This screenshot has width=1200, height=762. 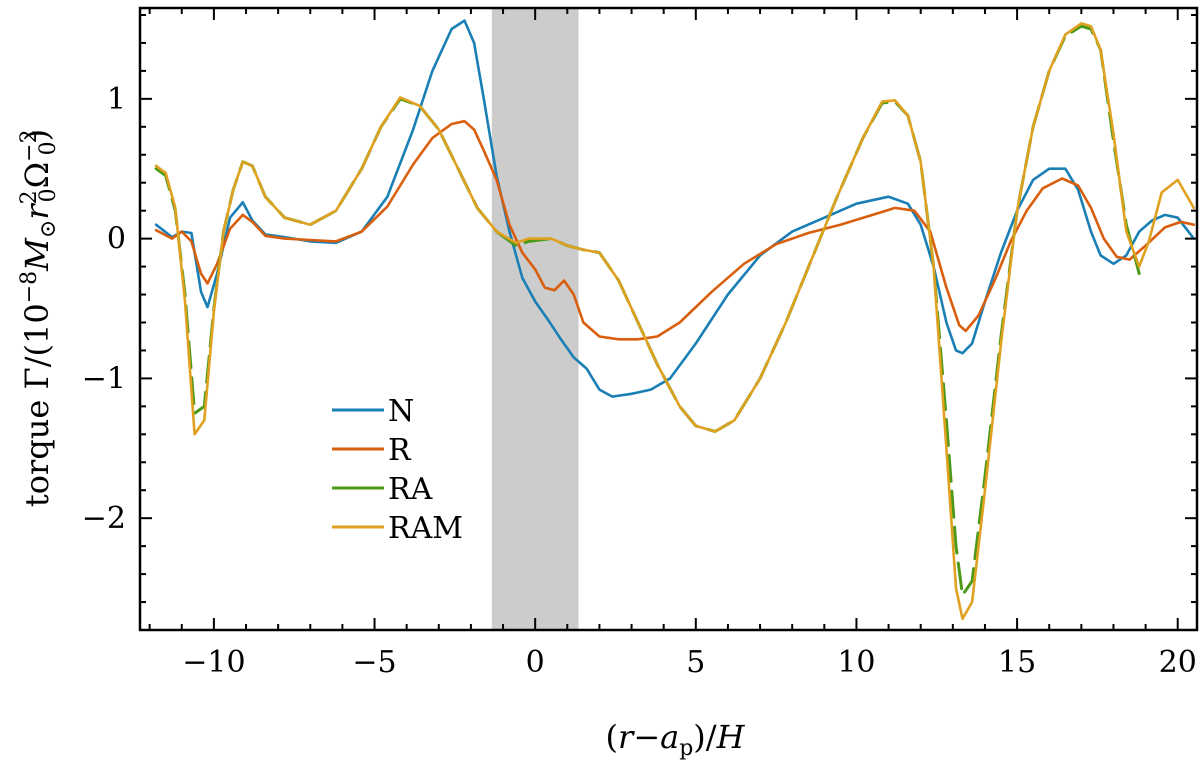 I want to click on legend-label-ra: RA, so click(x=410, y=489).